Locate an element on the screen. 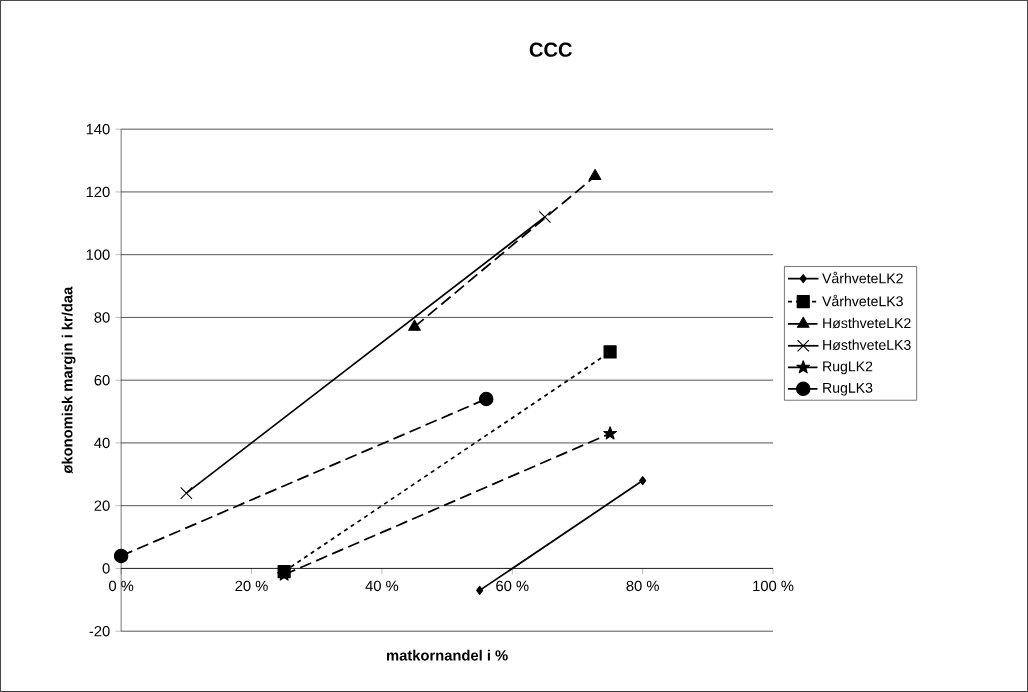 The height and width of the screenshot is (692, 1028). legend-label: HøsthveteLK3 is located at coordinates (867, 345).